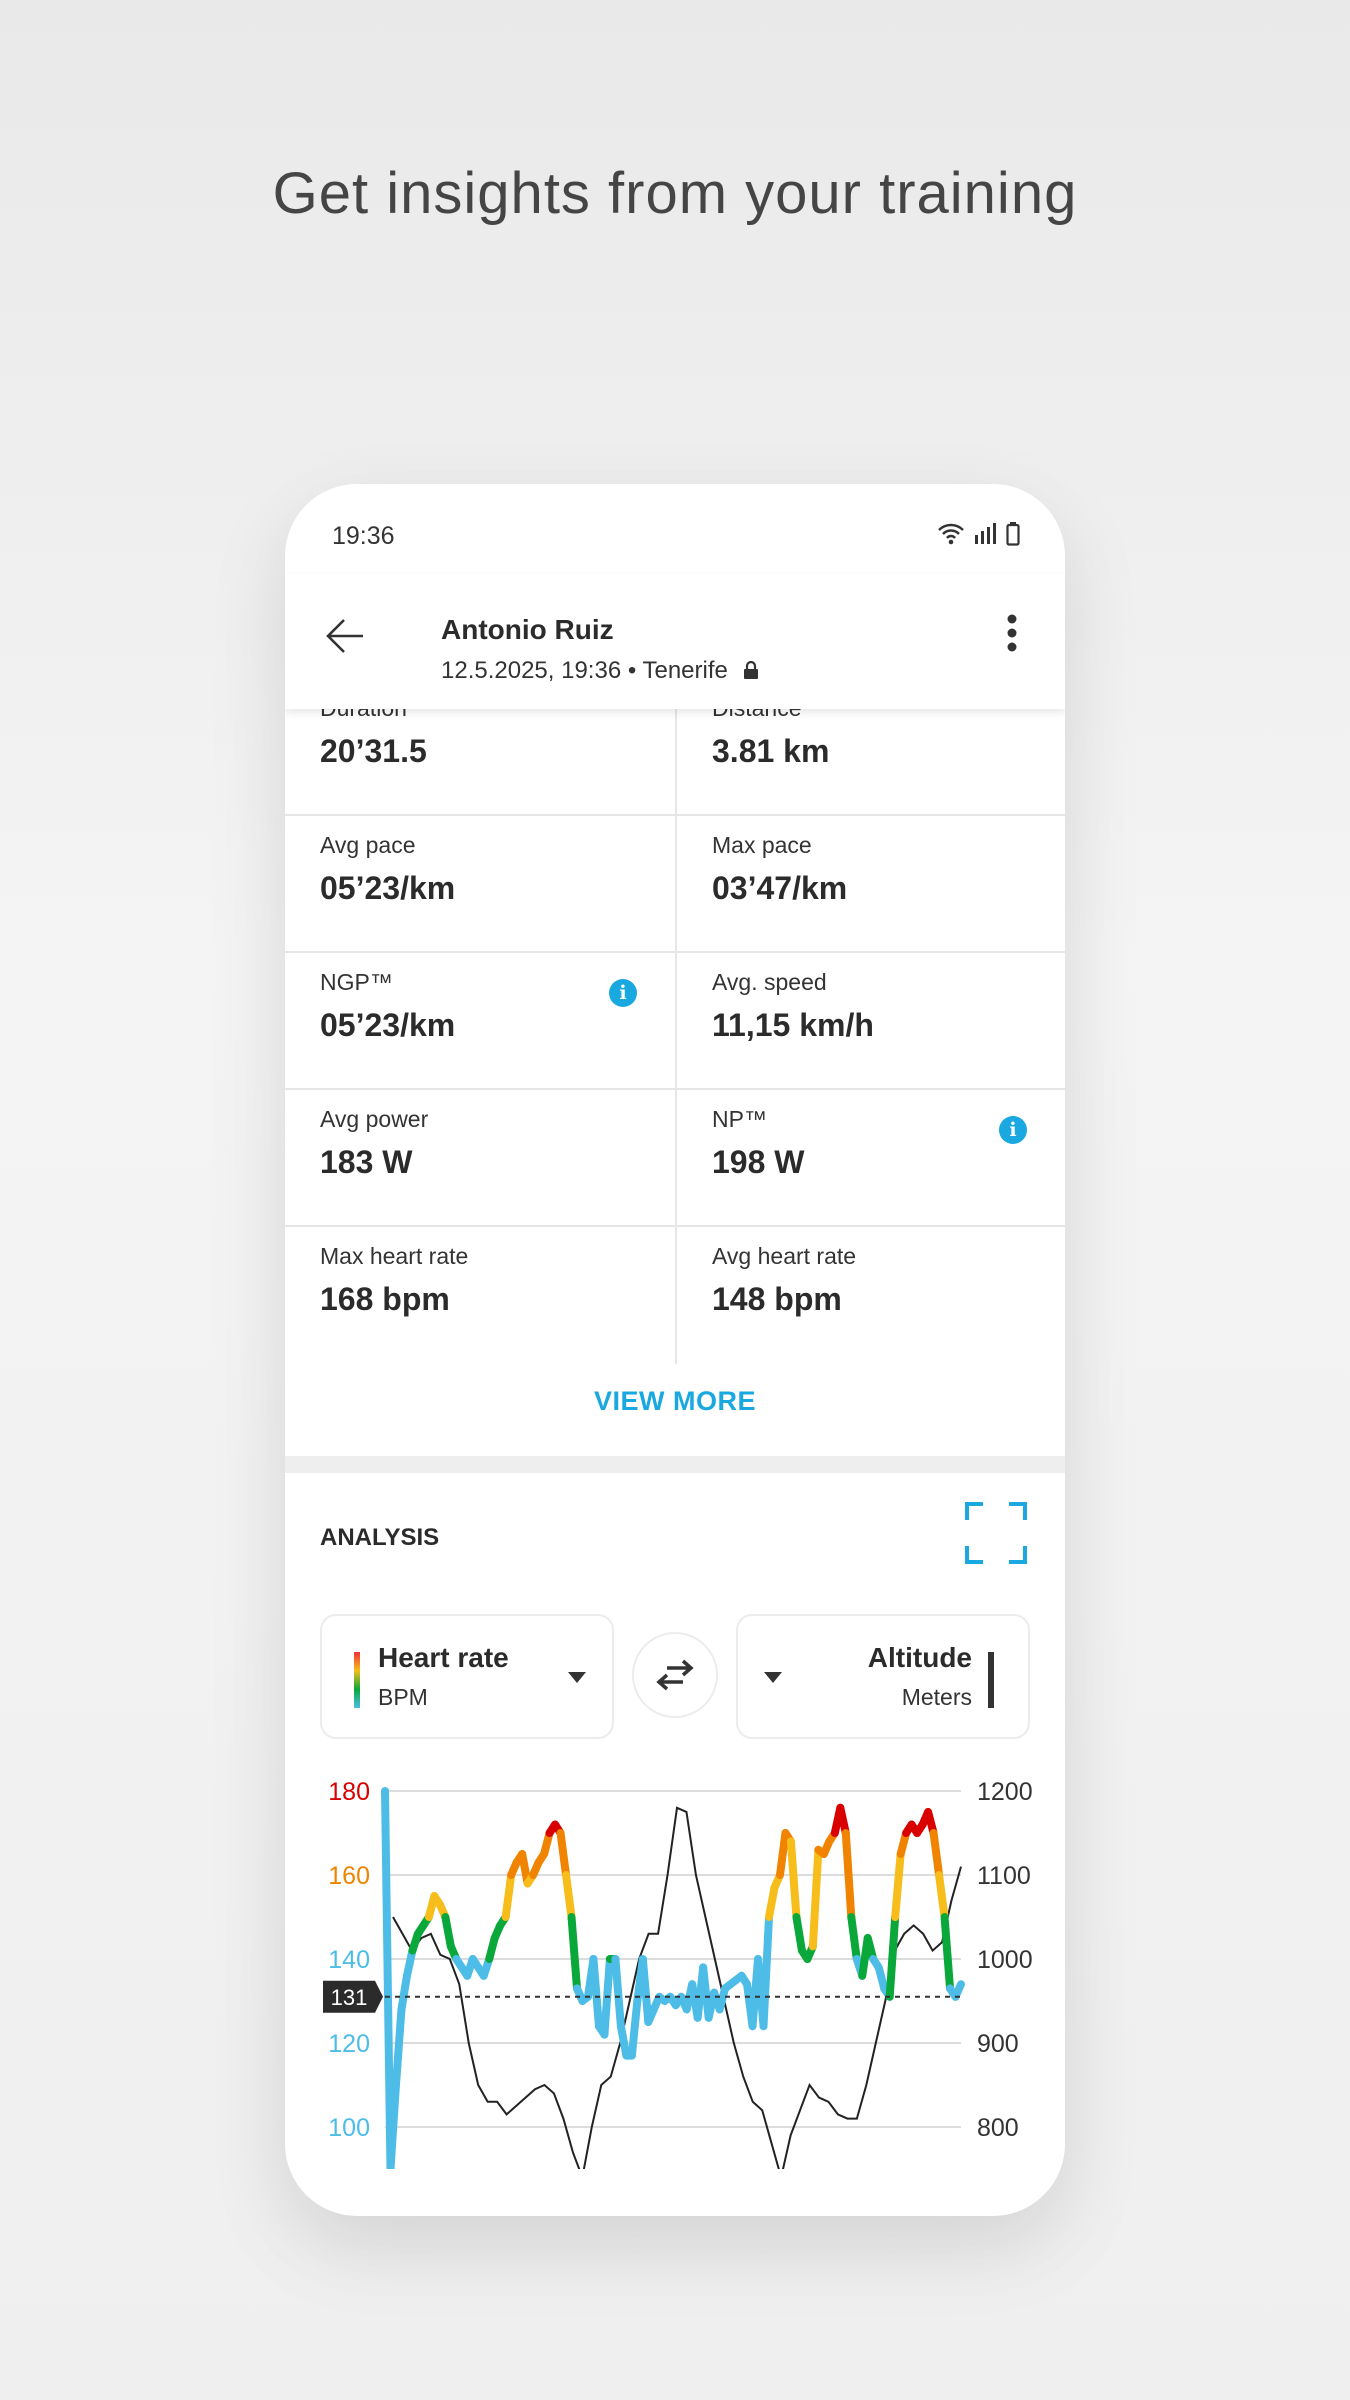 The image size is (1350, 2400). I want to click on stat-avg-power: Avg power 183 W, so click(480, 1158).